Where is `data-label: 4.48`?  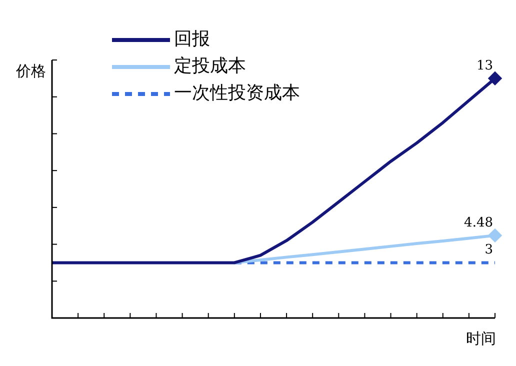
data-label: 4.48 is located at coordinates (478, 222).